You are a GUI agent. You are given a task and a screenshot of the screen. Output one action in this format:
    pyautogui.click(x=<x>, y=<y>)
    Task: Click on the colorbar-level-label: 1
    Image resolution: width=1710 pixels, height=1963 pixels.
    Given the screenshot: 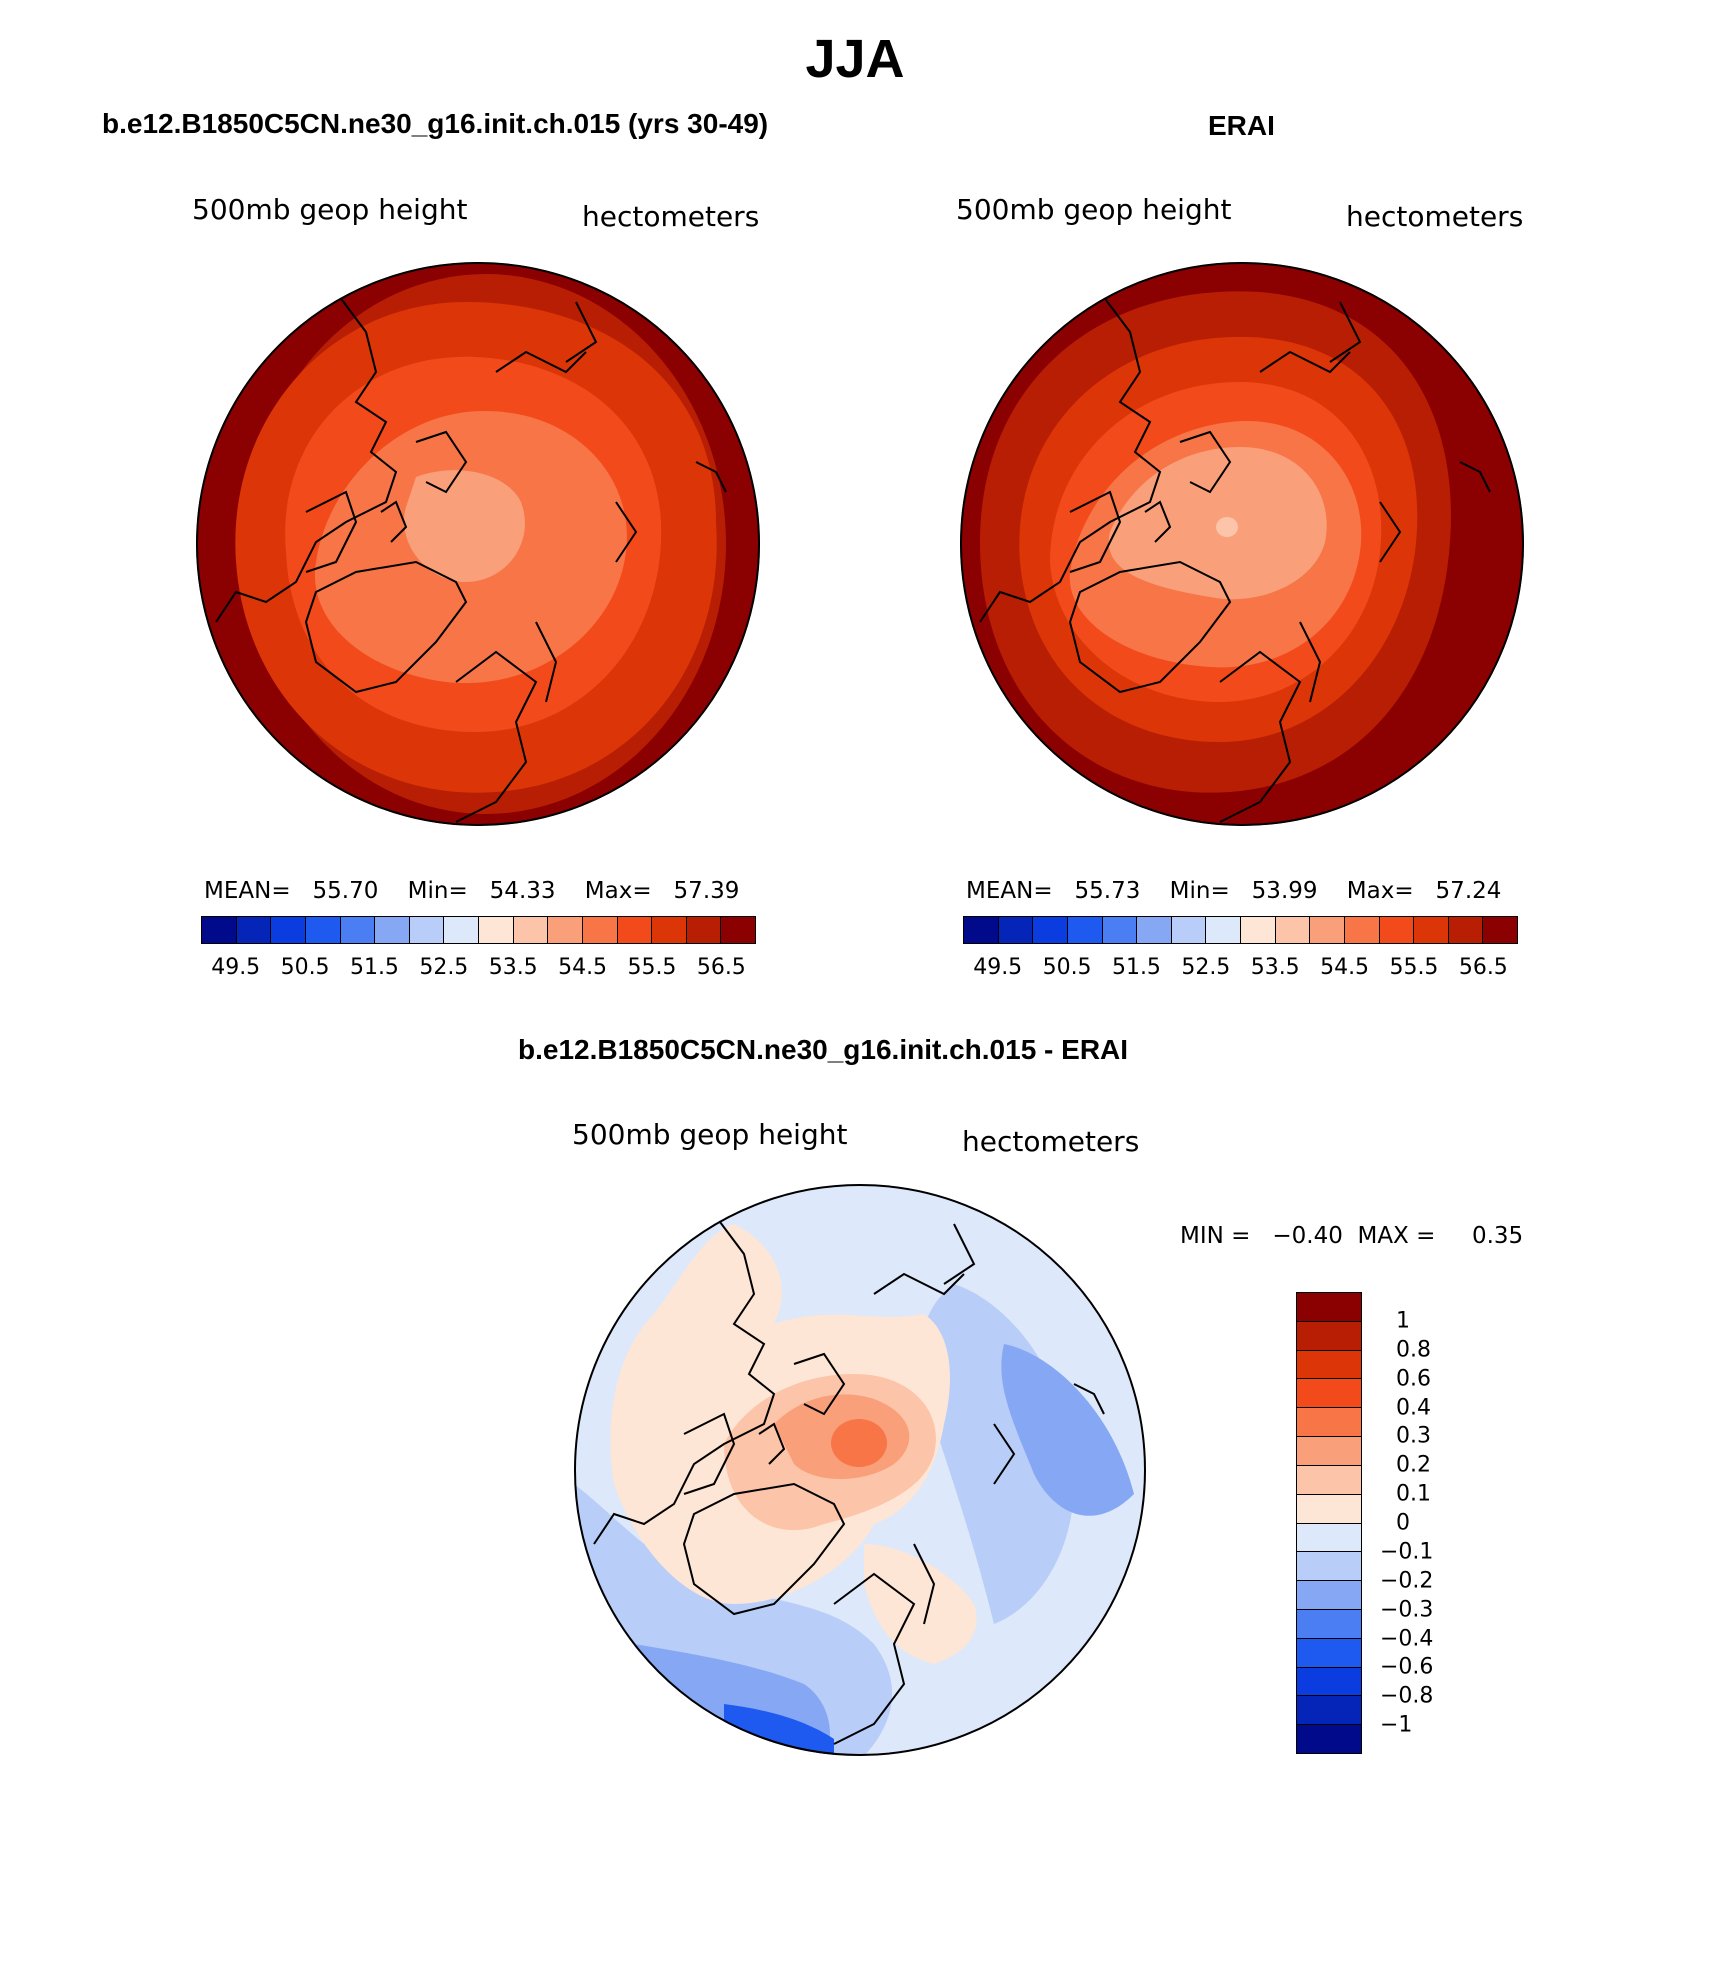 What is the action you would take?
    pyautogui.click(x=1403, y=1321)
    